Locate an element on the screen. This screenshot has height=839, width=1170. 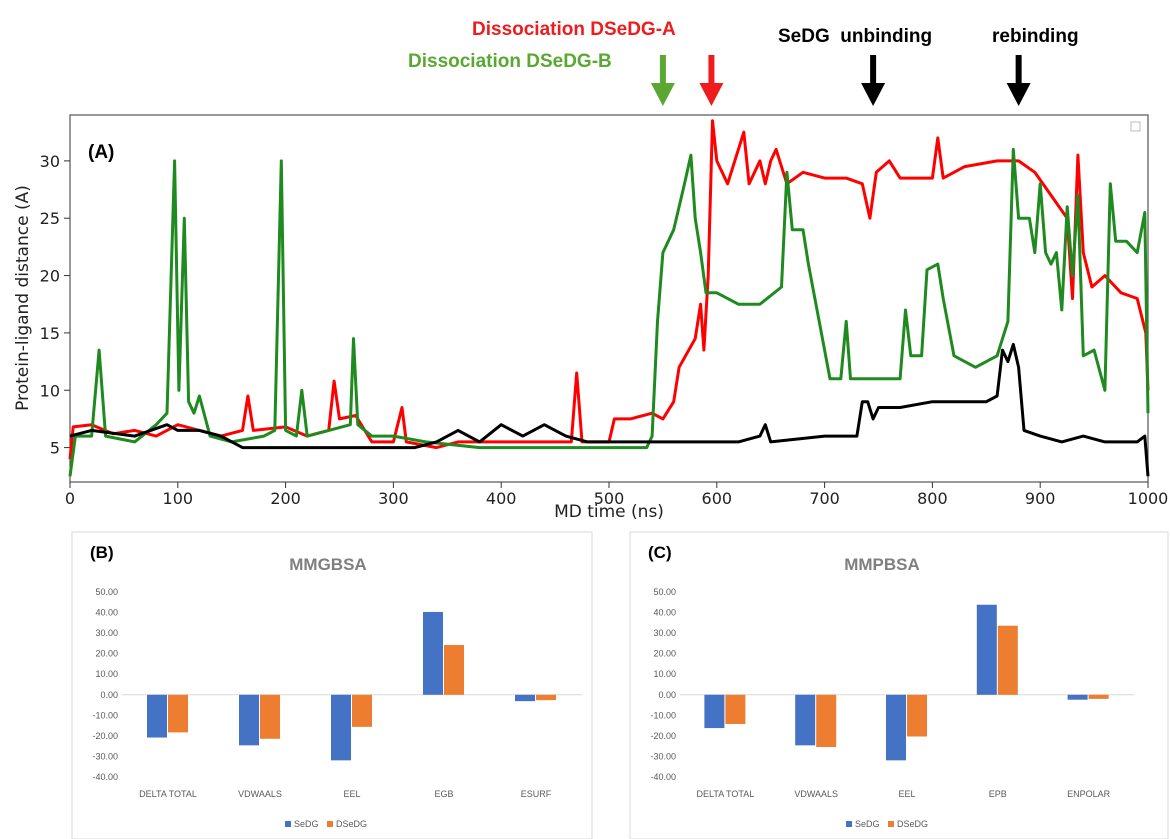
x-tick-label: 900 is located at coordinates (1040, 498).